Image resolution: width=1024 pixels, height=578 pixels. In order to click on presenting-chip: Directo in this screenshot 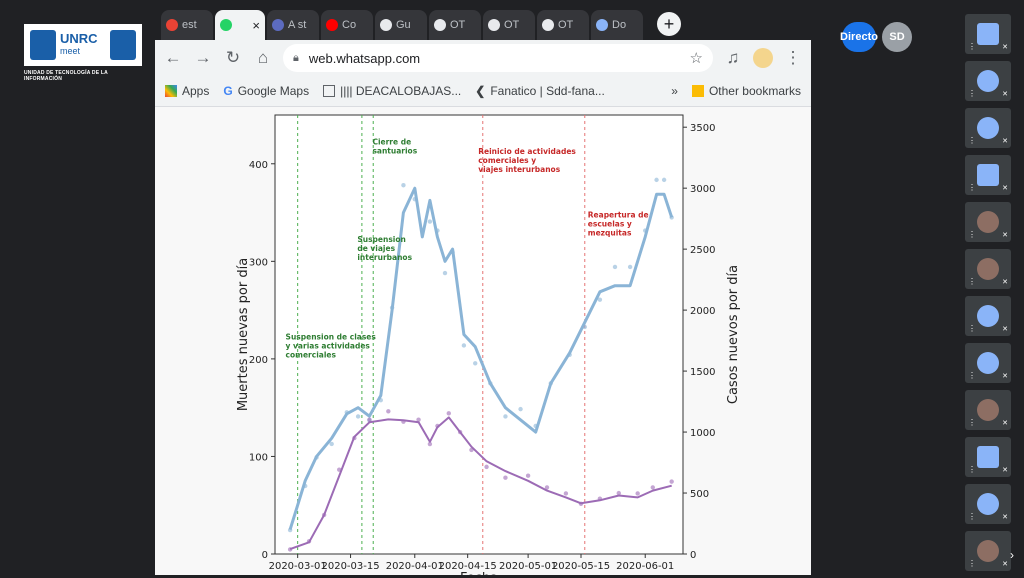, I will do `click(859, 37)`.